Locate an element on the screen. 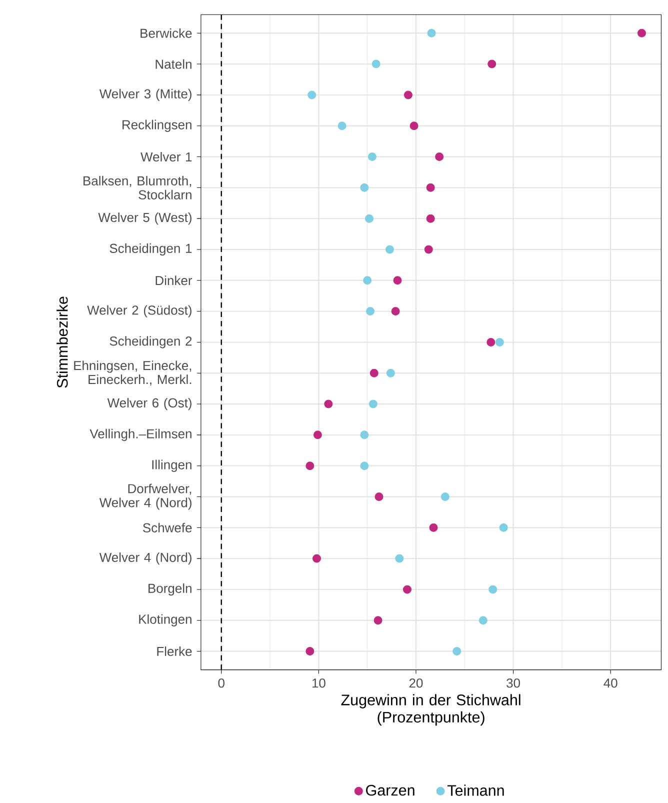 This screenshot has width=668, height=803. y-tick-label: Ehningsen, Einecke, Eineckerh., Merkl. is located at coordinates (132, 373).